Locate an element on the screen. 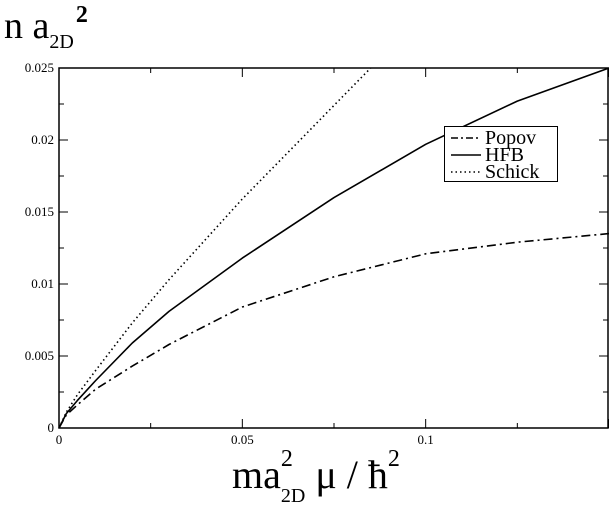  legend-item-hfb: HFB is located at coordinates (501, 155).